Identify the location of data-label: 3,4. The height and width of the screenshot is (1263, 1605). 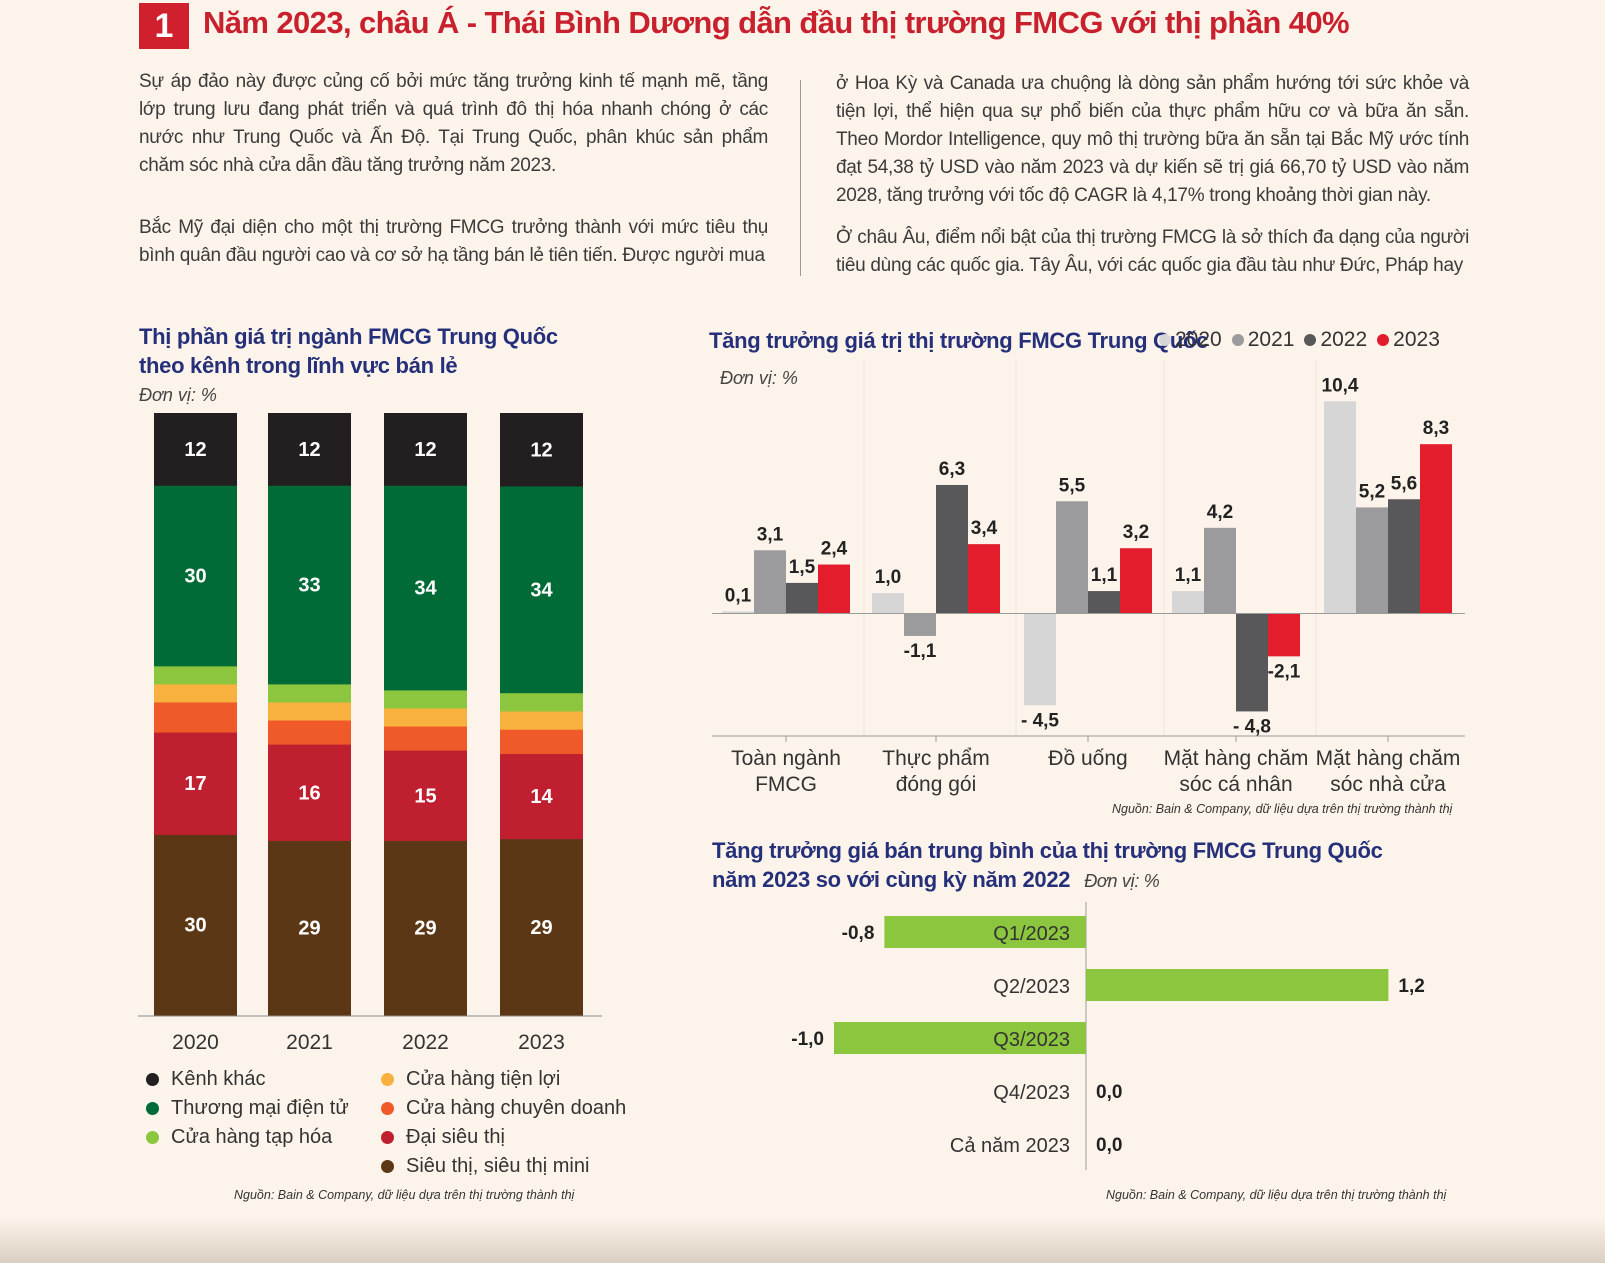
(984, 528).